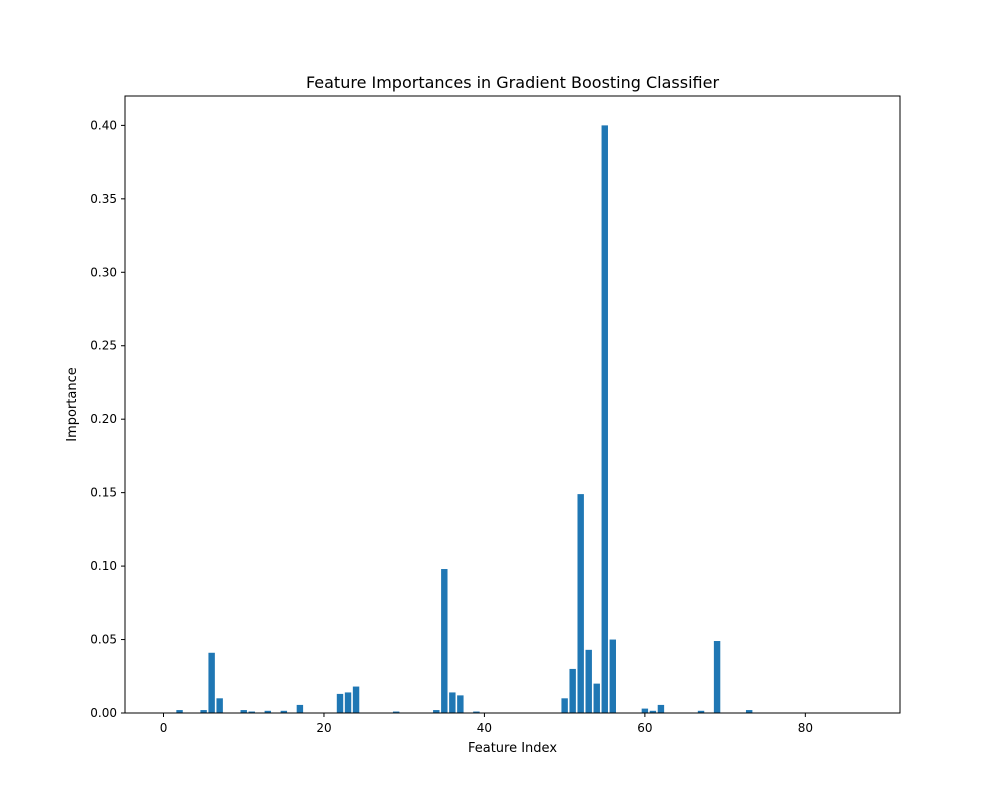 Image resolution: width=1000 pixels, height=804 pixels. What do you see at coordinates (805, 728) in the screenshot?
I see `x-tick-label: 80` at bounding box center [805, 728].